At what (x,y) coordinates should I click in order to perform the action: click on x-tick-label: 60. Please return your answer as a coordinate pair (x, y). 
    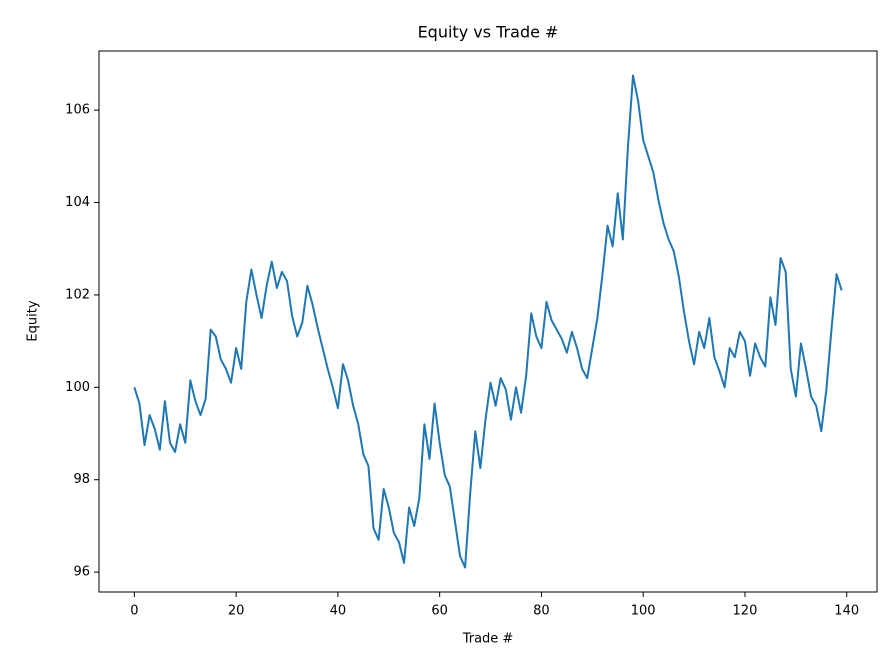
    Looking at the image, I should click on (439, 611).